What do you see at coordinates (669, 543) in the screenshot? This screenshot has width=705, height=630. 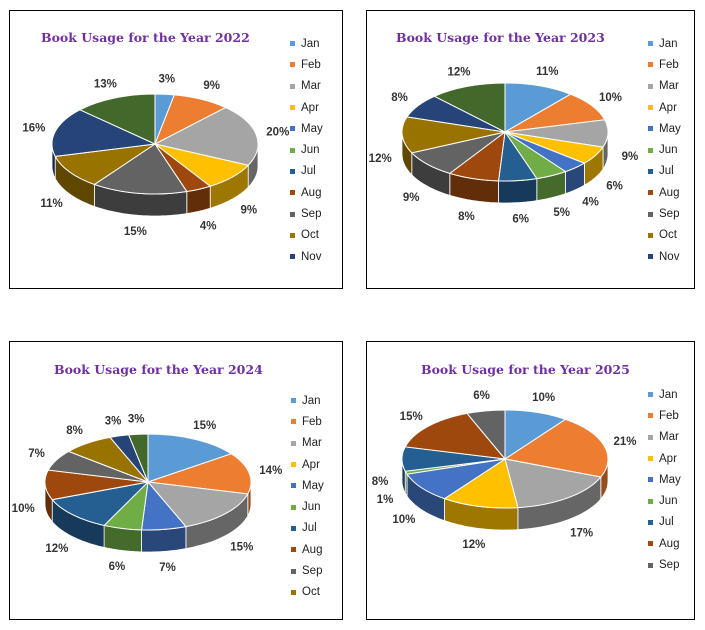 I see `legend-label: Aug` at bounding box center [669, 543].